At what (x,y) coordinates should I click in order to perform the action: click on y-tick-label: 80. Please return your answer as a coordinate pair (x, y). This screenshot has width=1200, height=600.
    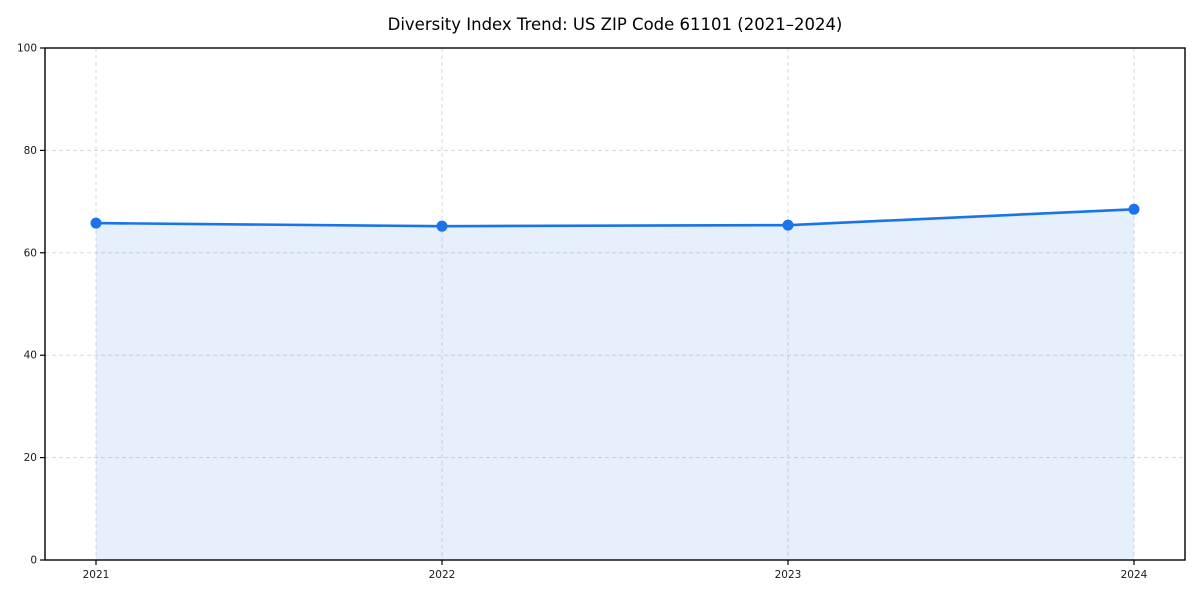
    Looking at the image, I should click on (30, 151).